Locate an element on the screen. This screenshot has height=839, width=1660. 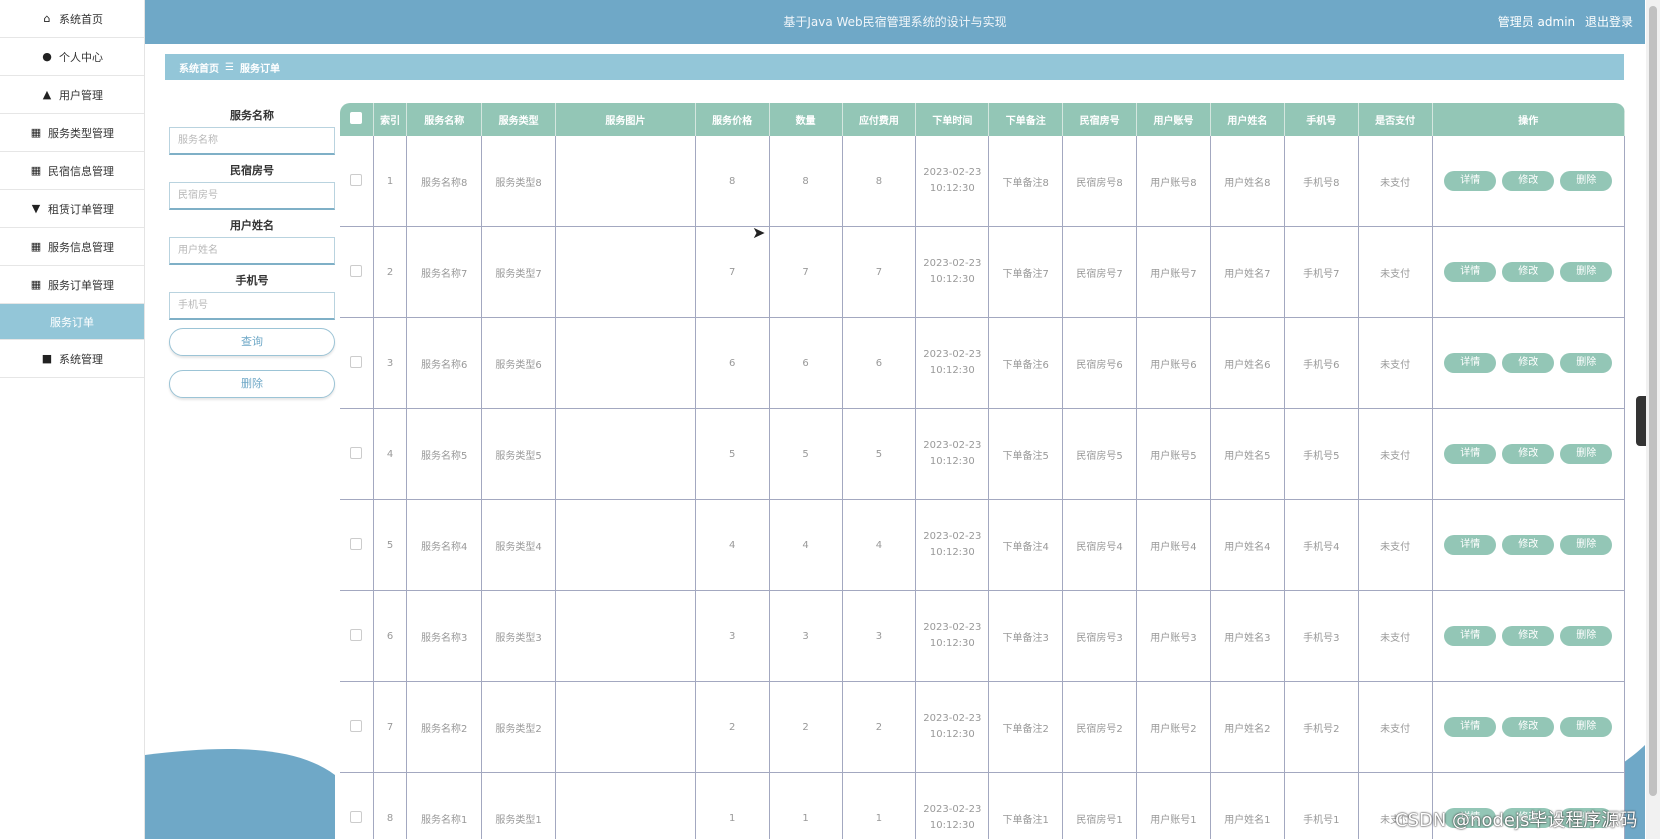
cell-room: 民宿房号3 is located at coordinates (1100, 636).